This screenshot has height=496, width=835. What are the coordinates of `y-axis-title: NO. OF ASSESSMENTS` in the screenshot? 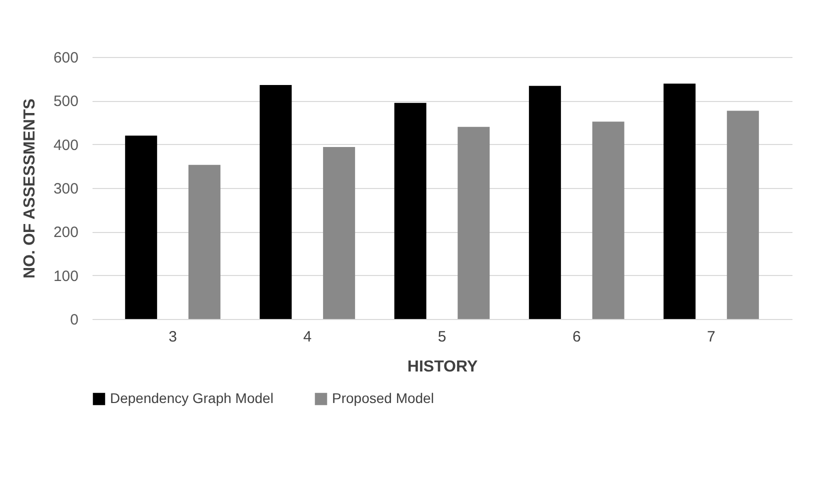 It's located at (29, 188).